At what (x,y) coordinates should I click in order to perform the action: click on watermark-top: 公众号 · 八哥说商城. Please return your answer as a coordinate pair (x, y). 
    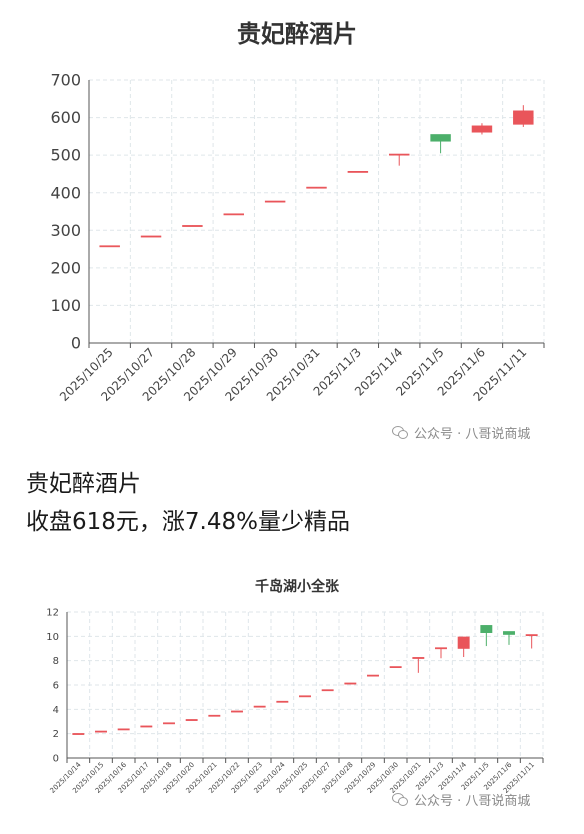
    Looking at the image, I should click on (461, 432).